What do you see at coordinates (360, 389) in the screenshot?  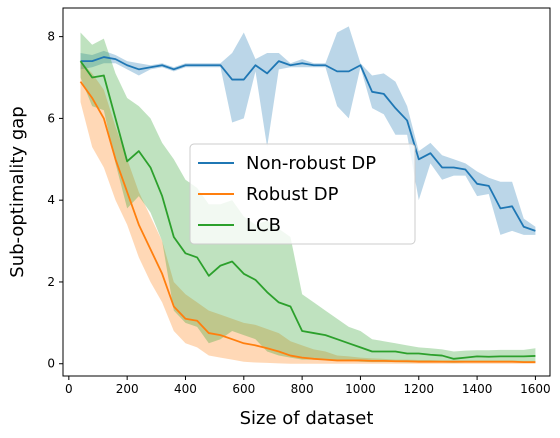 I see `x-tick-label: 1000` at bounding box center [360, 389].